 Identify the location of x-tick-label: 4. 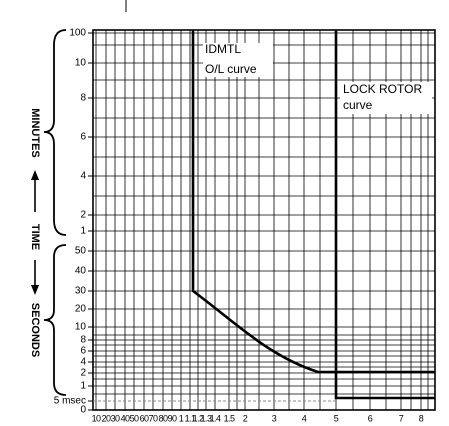
(304, 418).